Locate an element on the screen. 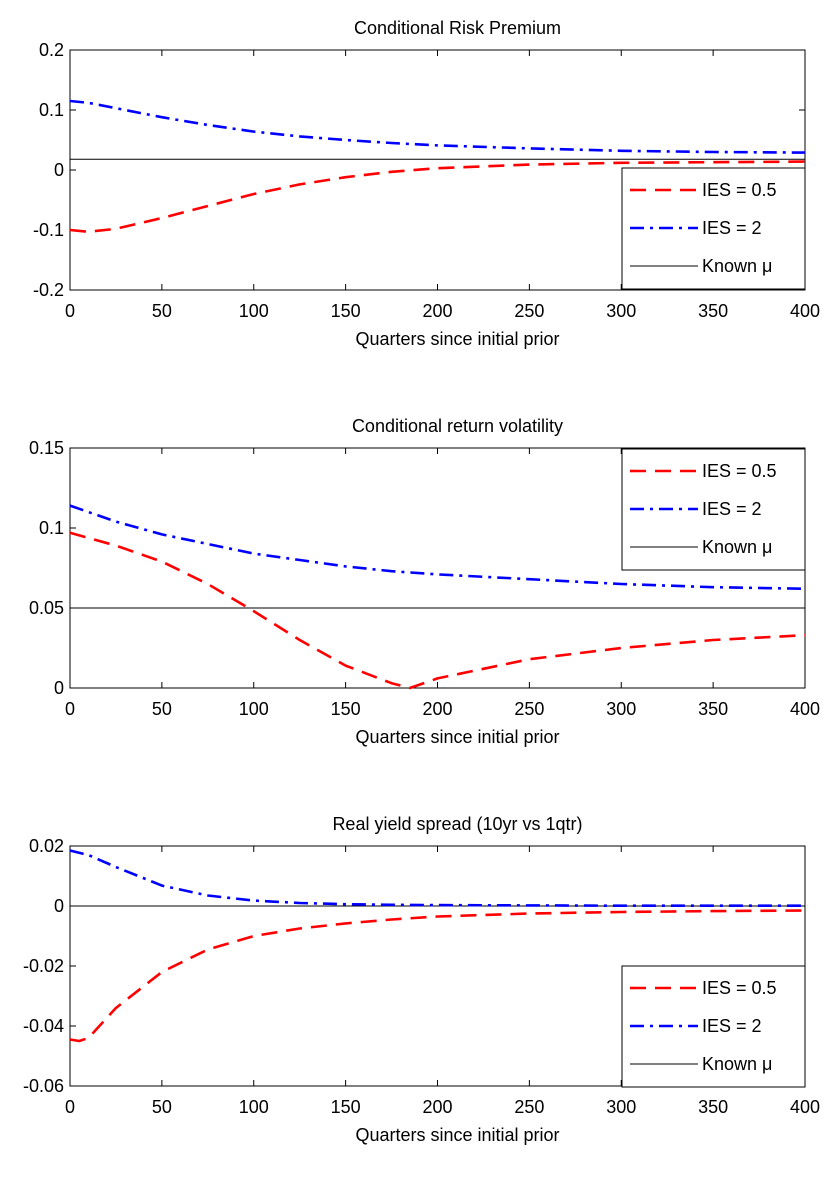 The height and width of the screenshot is (1180, 828). y-tick-label: 0.15 is located at coordinates (46, 448).